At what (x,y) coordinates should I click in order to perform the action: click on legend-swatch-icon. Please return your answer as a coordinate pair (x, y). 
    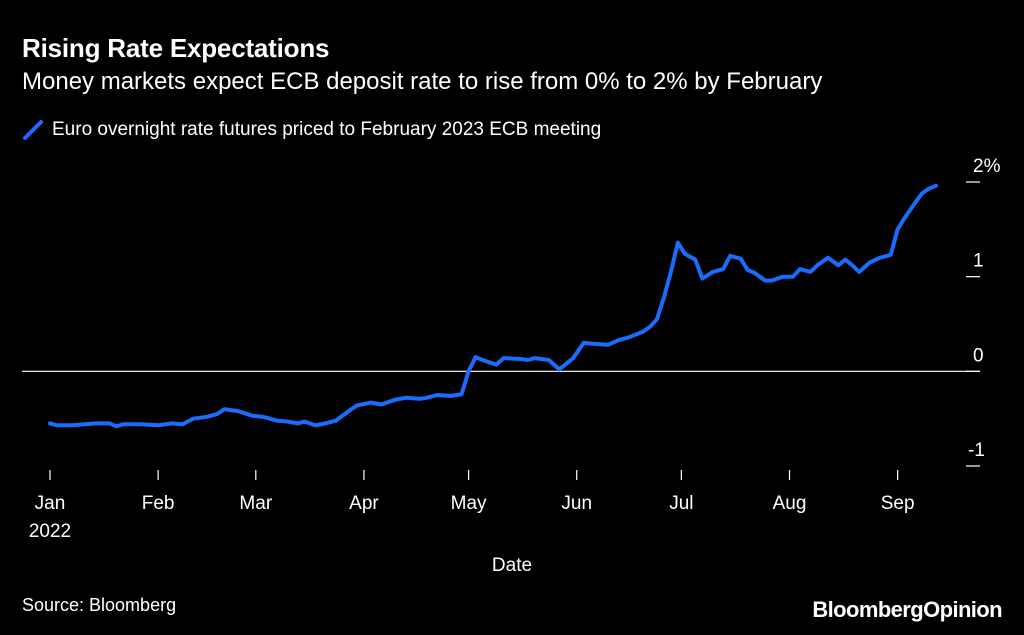
    Looking at the image, I should click on (33, 130).